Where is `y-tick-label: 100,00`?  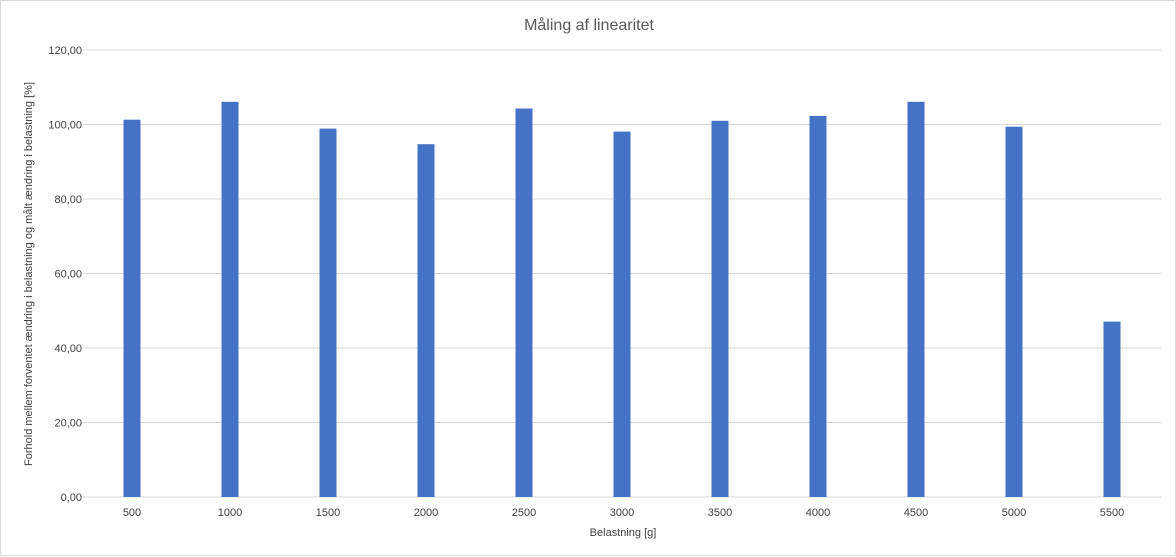
y-tick-label: 100,00 is located at coordinates (65, 126).